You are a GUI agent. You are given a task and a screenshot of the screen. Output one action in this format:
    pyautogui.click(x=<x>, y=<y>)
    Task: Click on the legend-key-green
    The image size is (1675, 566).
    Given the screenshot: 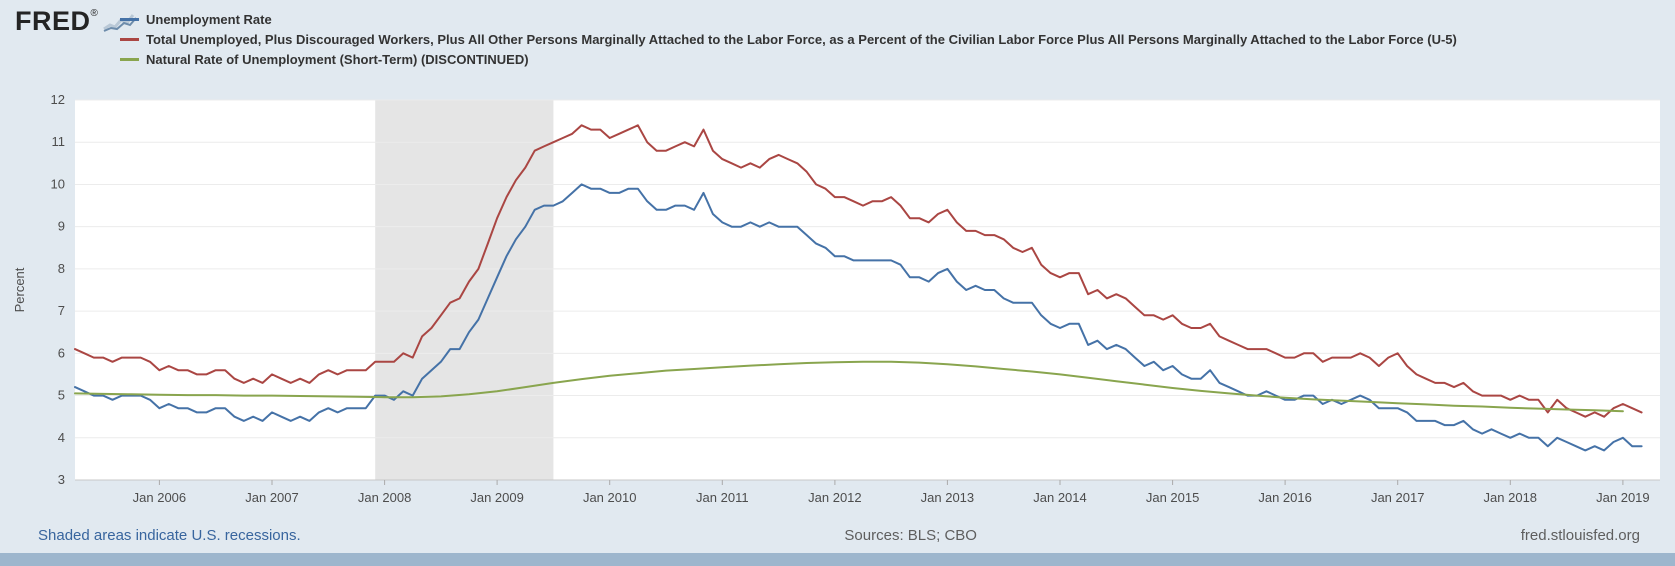 What is the action you would take?
    pyautogui.click(x=129, y=59)
    